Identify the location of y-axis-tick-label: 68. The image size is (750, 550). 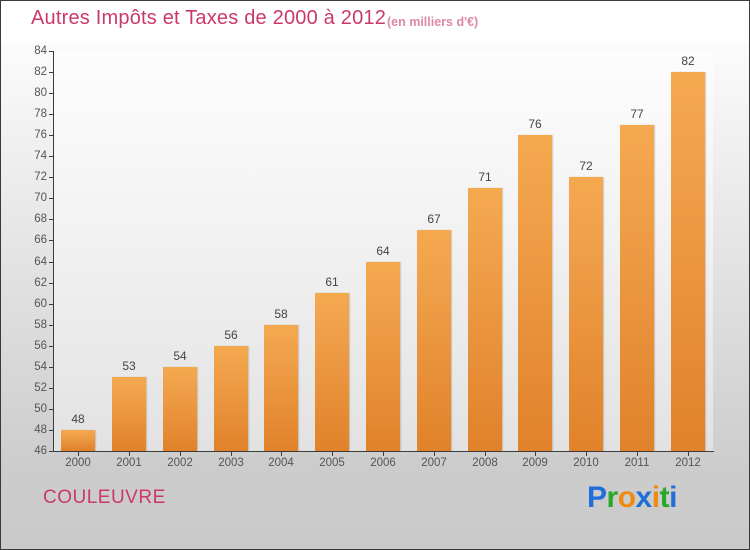
(40, 219).